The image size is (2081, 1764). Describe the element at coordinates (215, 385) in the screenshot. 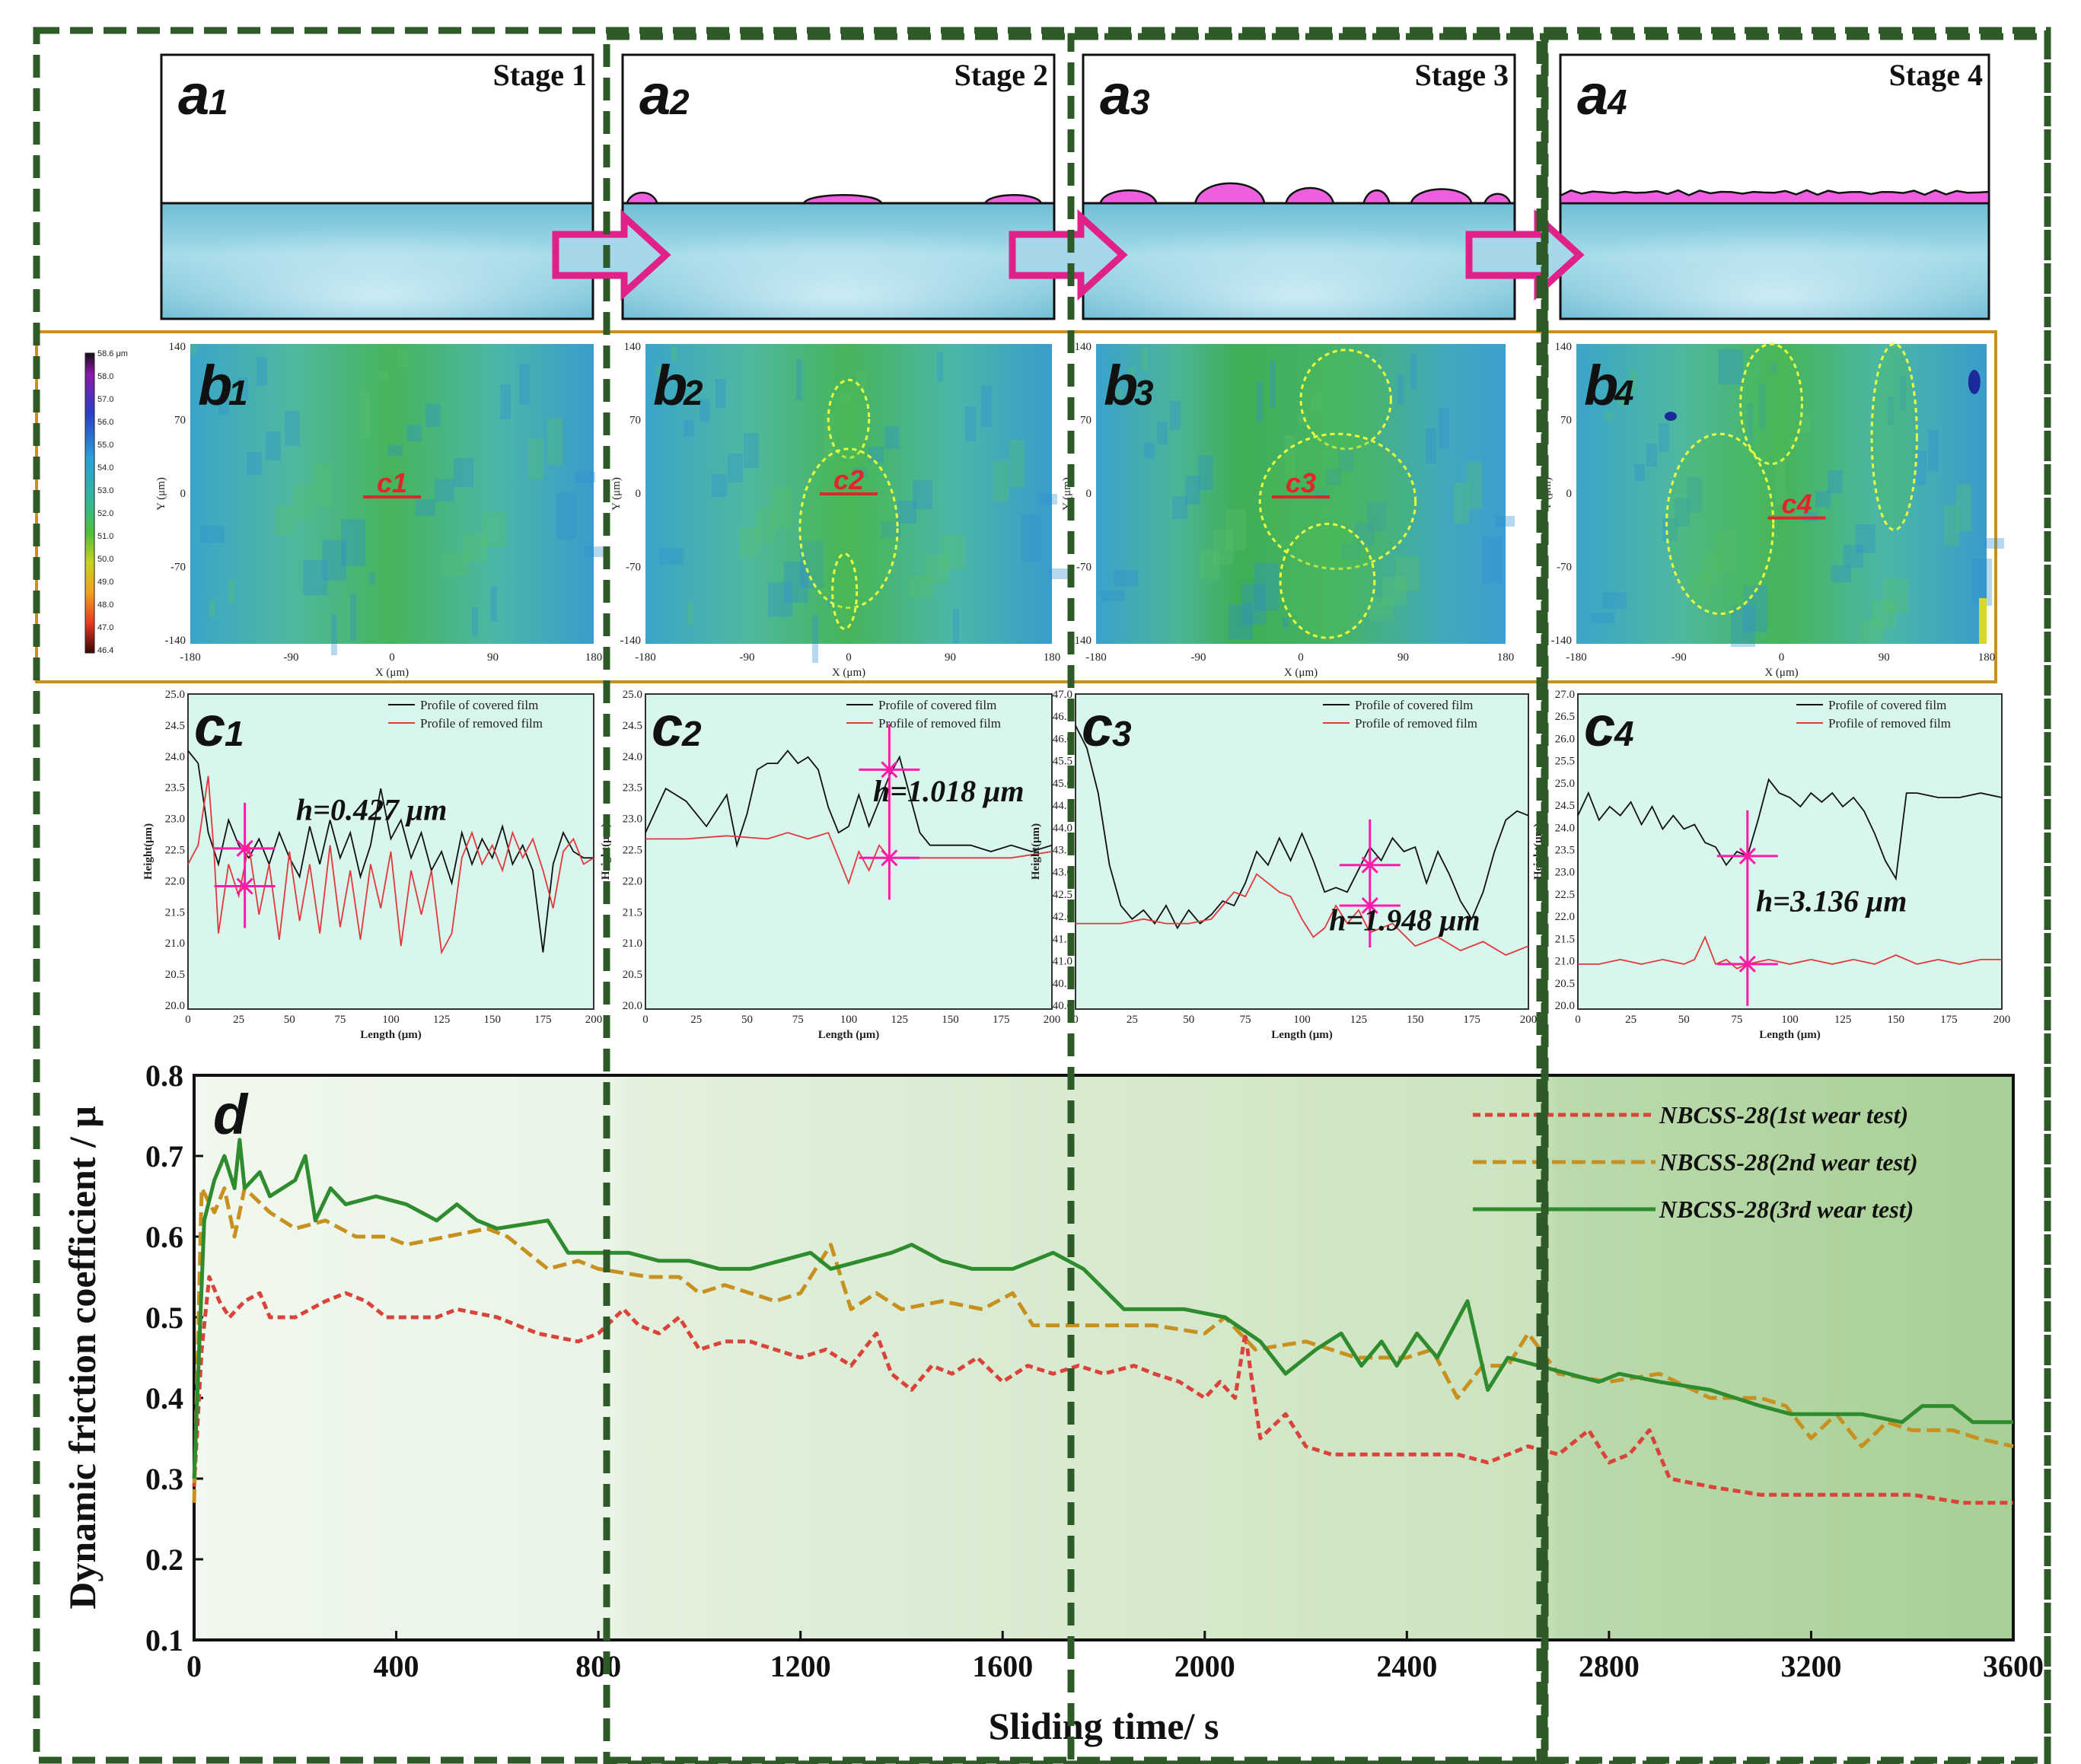

I see `panel-label-letter: b` at that location.